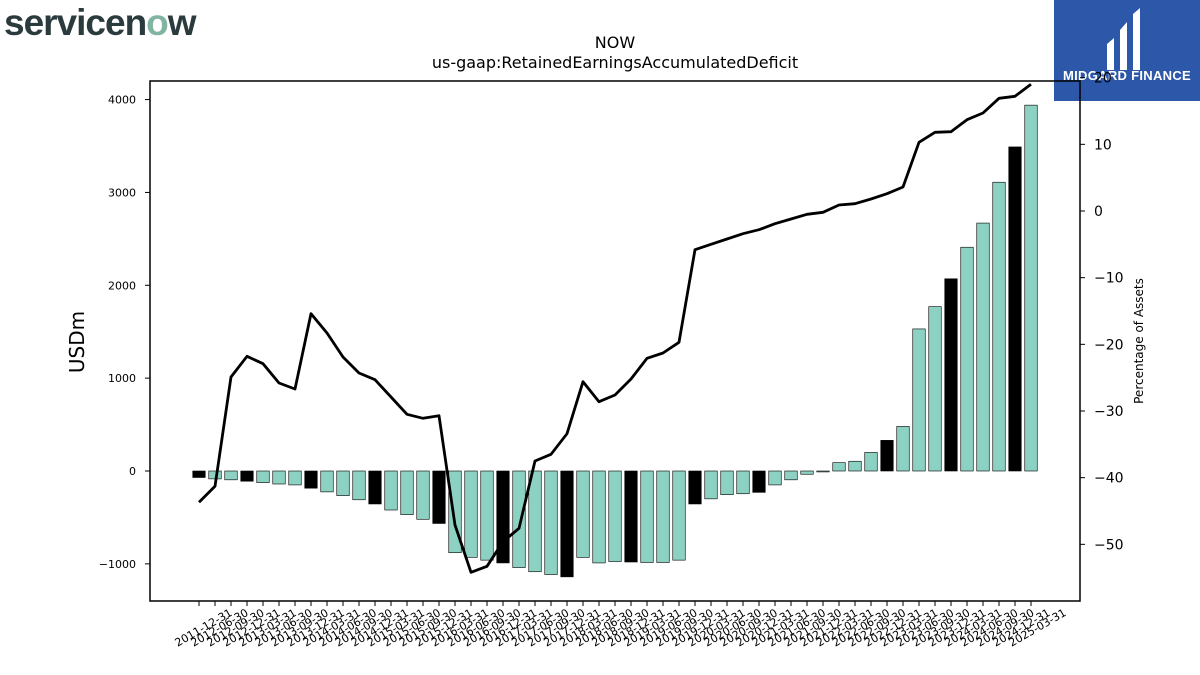 The image size is (1200, 675). I want to click on chart-title: NOW, so click(615, 42).